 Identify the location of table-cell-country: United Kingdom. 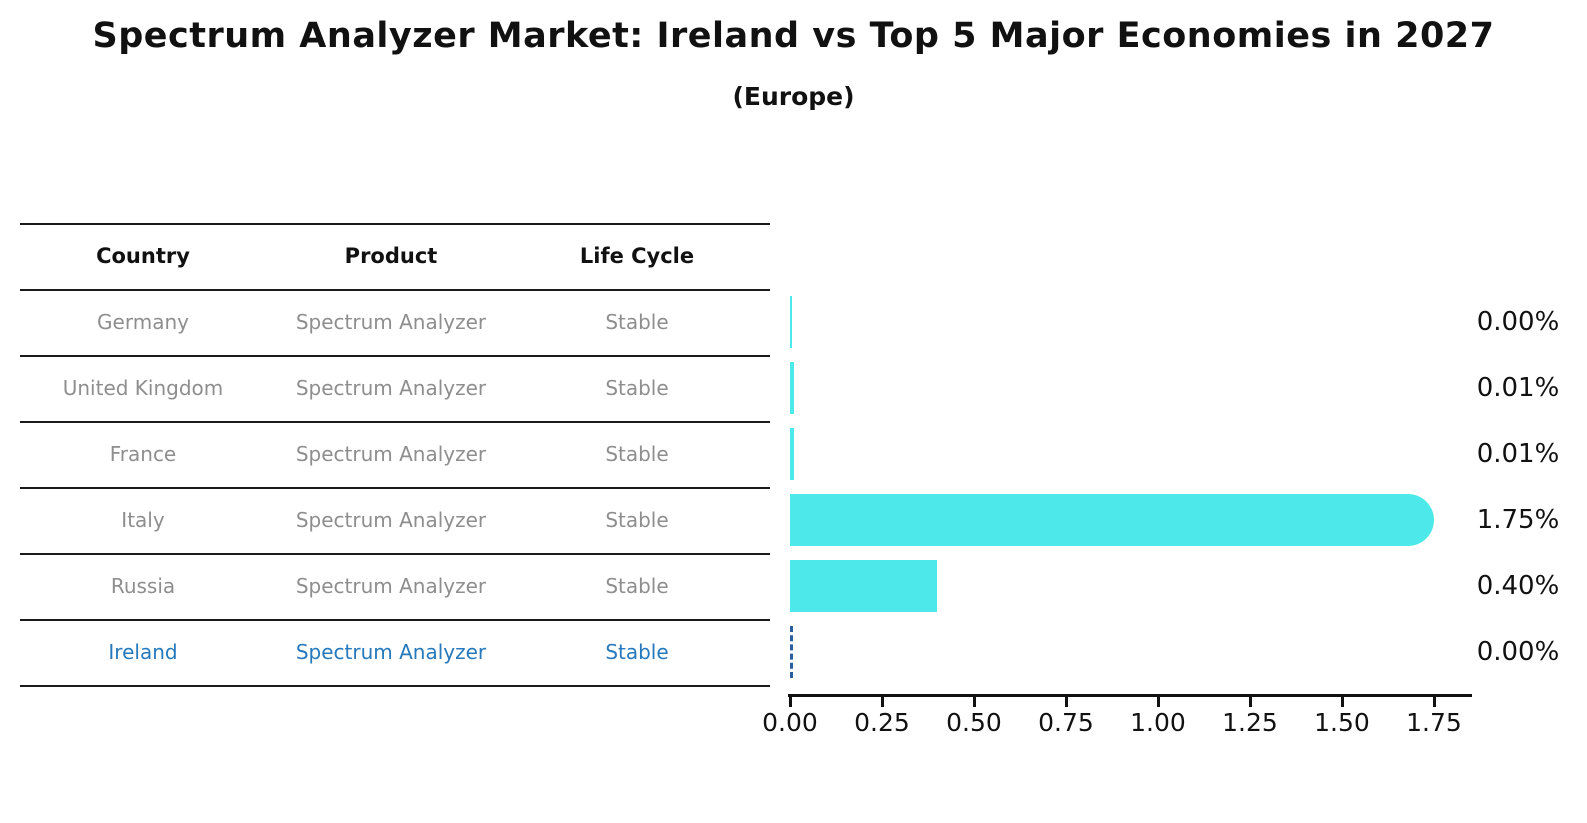
(143, 388).